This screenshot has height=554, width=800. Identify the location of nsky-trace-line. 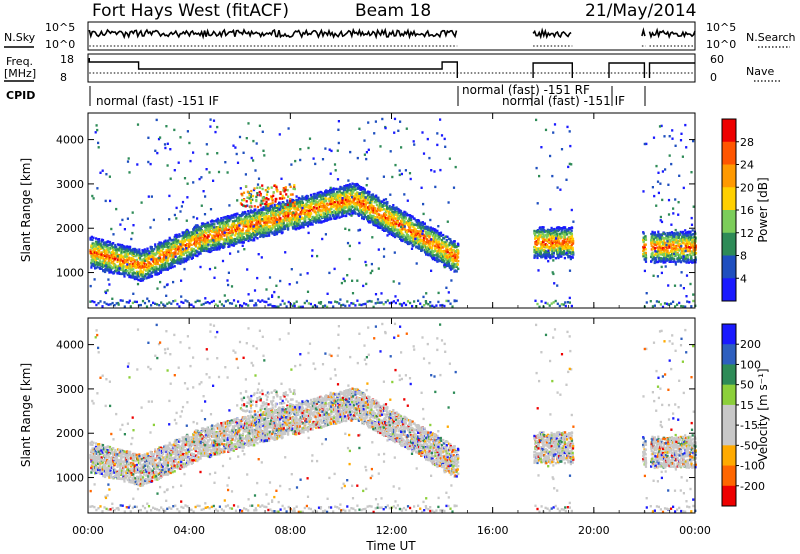
(273, 33).